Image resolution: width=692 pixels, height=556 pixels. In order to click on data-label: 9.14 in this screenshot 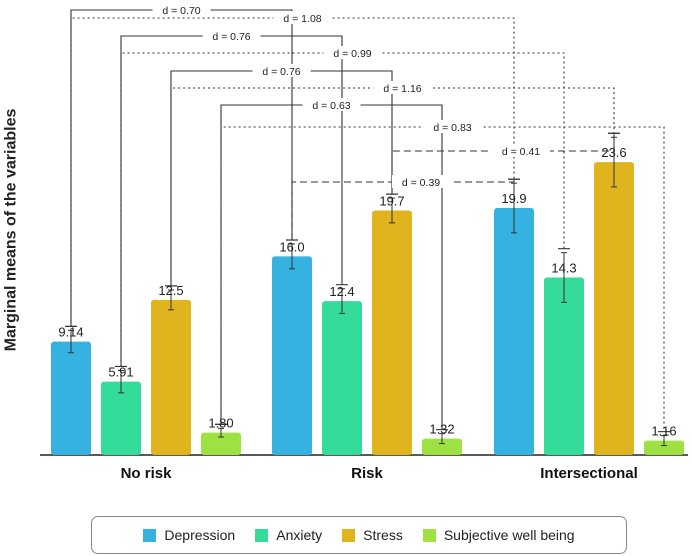, I will do `click(70, 332)`.